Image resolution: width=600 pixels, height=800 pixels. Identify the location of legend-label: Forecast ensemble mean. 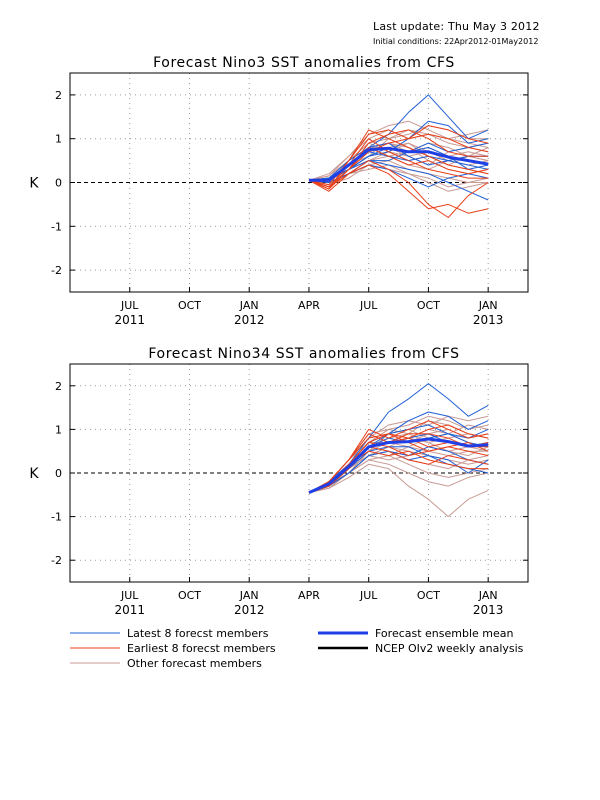
(444, 633).